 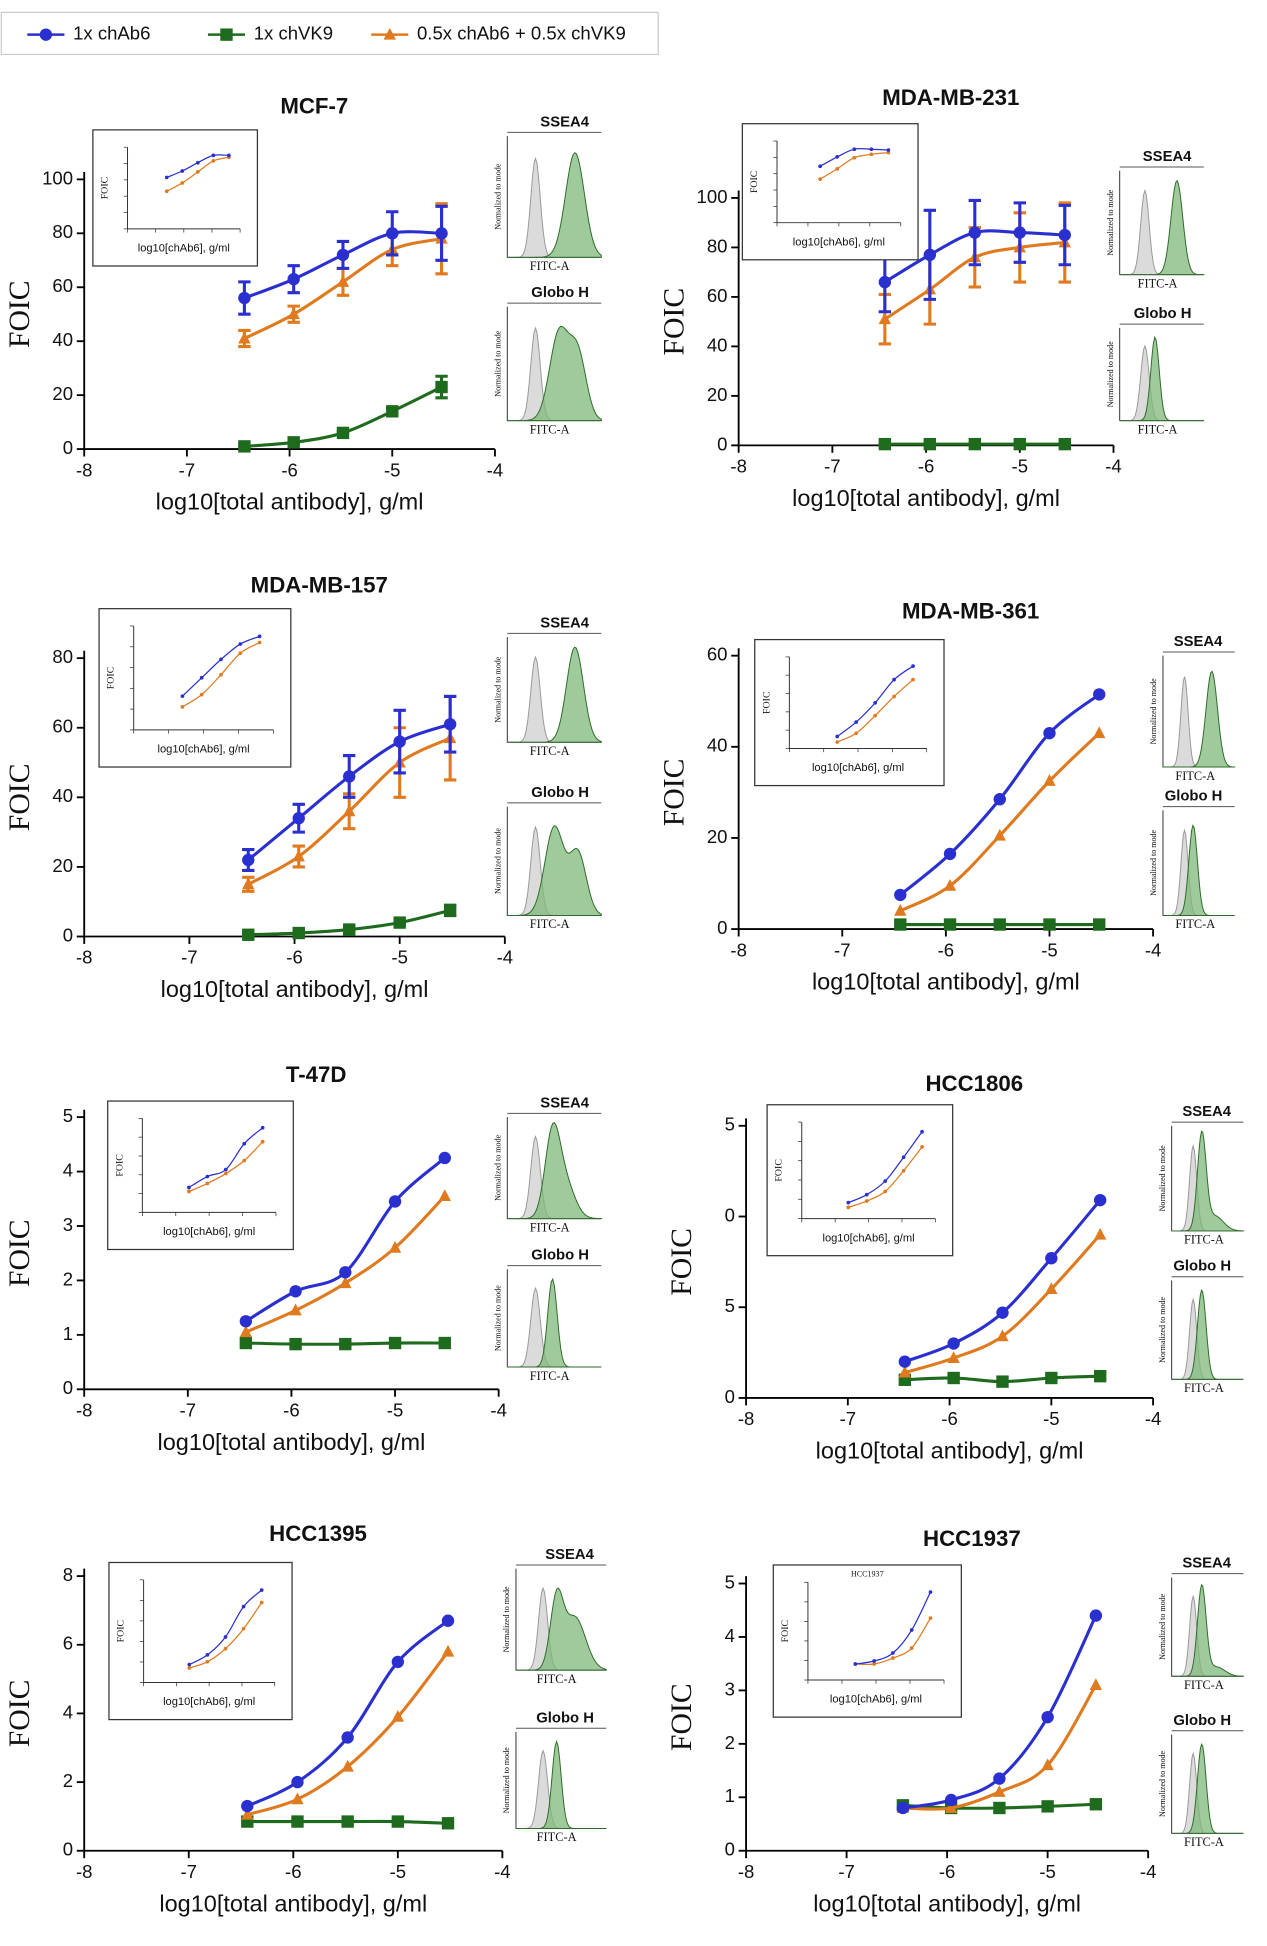 I want to click on x-axis-label: log10[total antibody], g/ml, so click(x=295, y=989).